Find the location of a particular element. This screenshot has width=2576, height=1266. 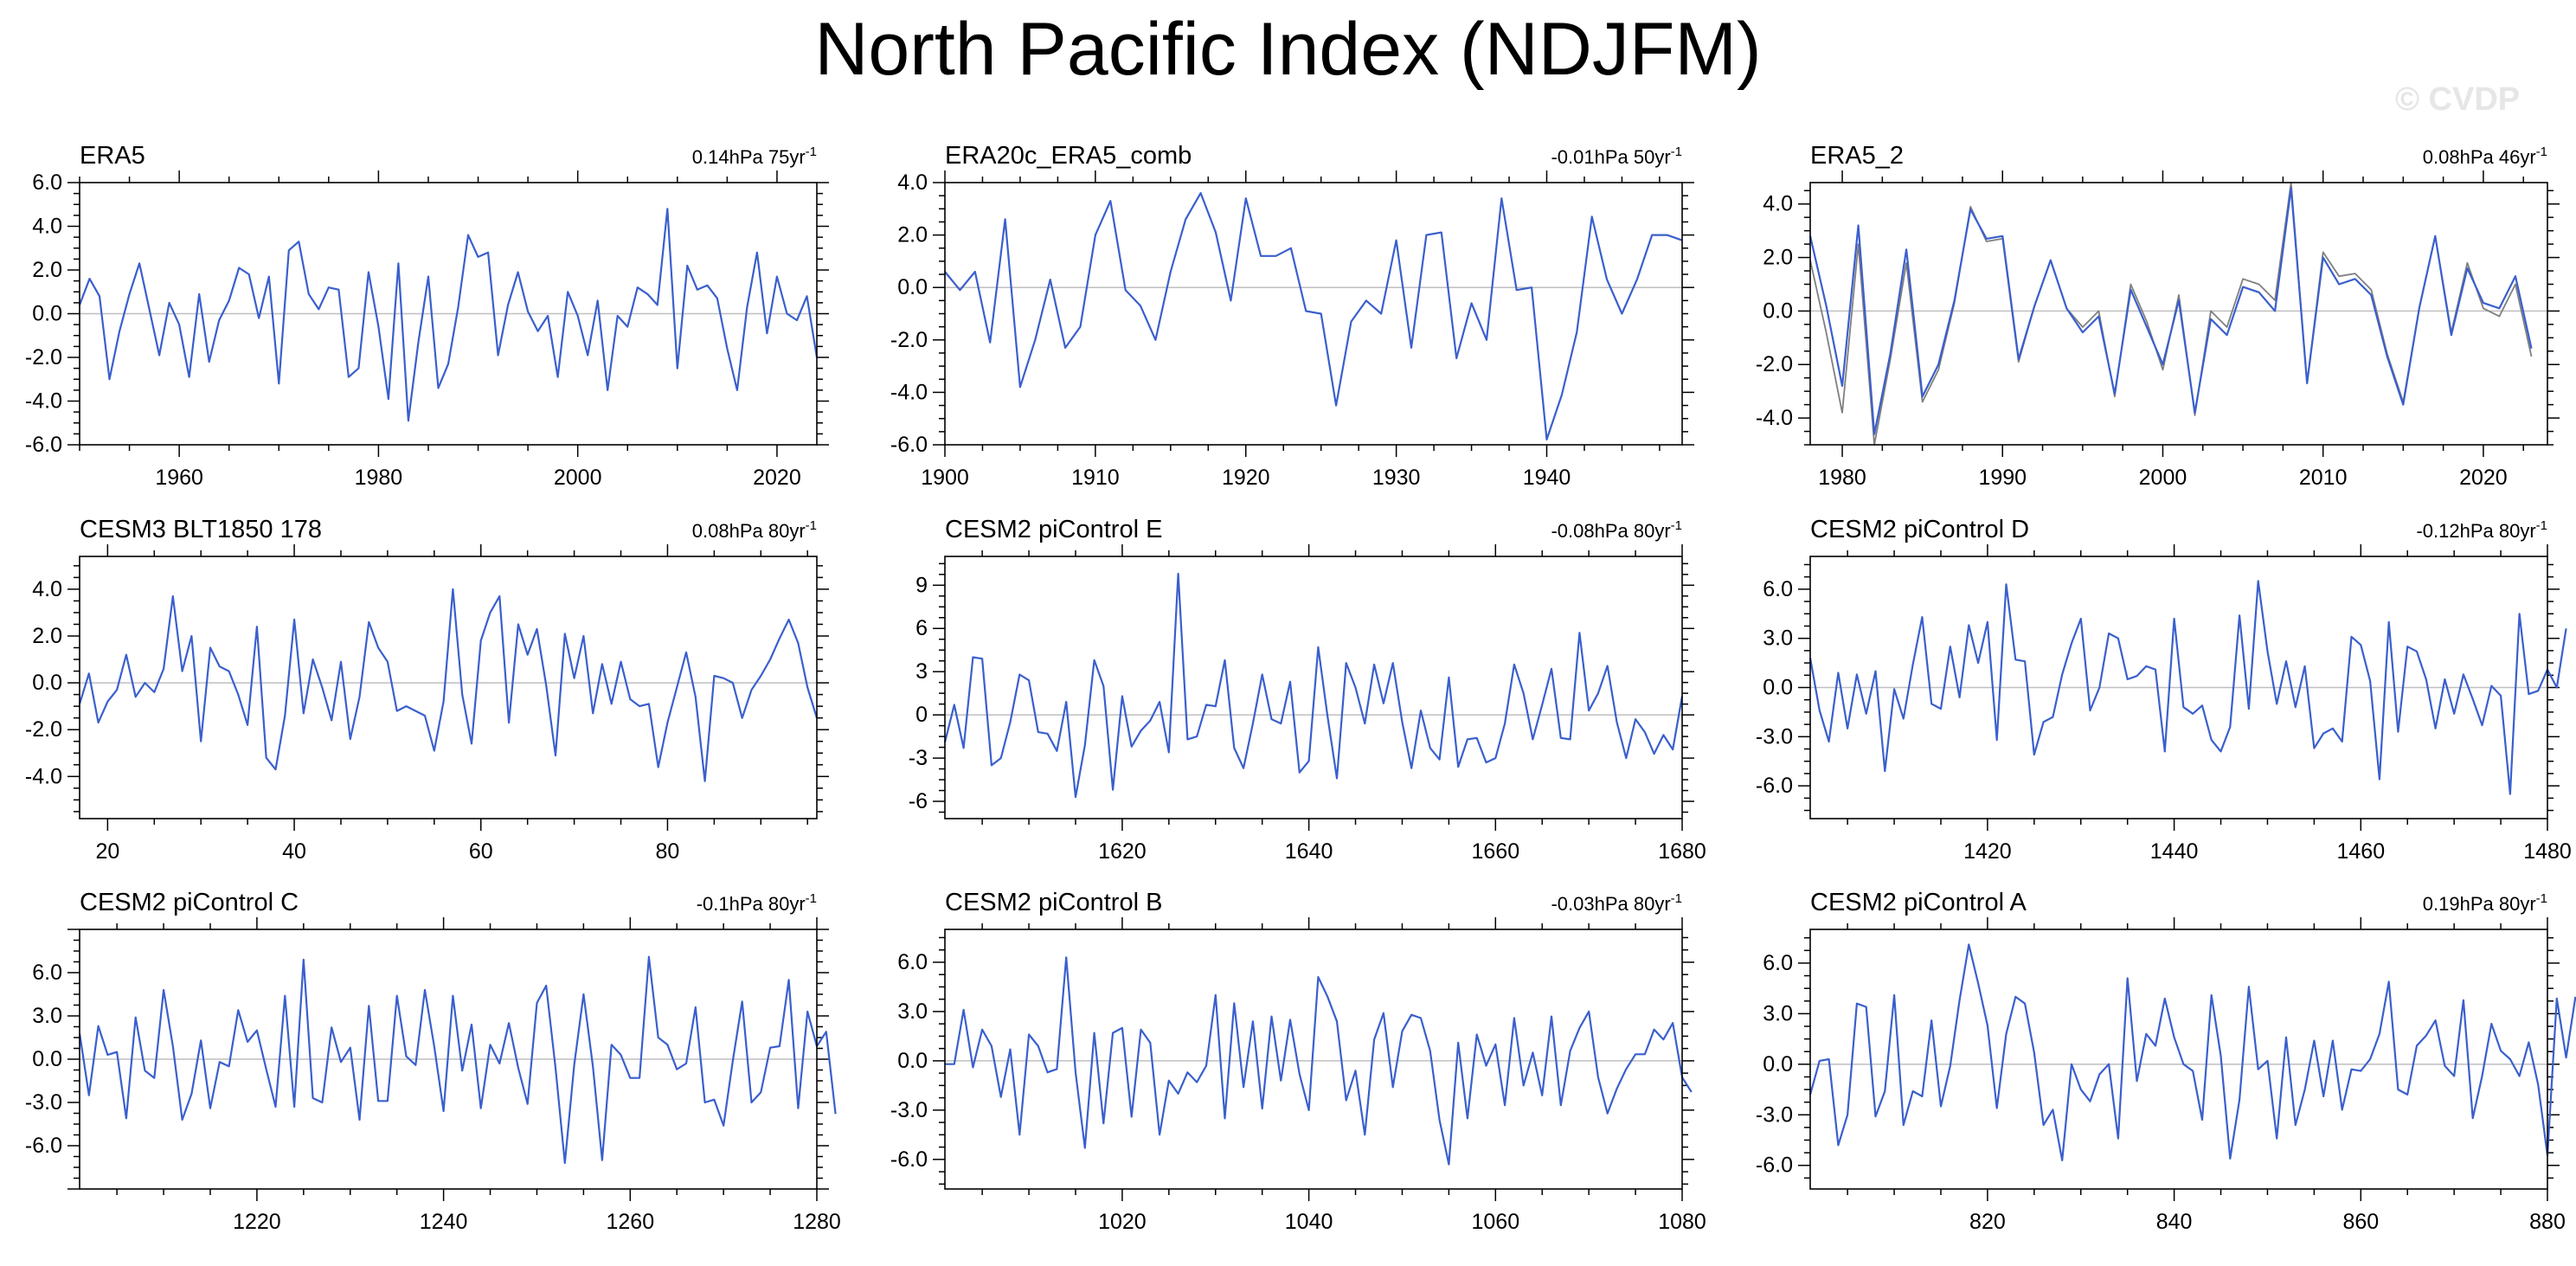

trend-value: -0.12hPa 80yr is located at coordinates (2475, 531).